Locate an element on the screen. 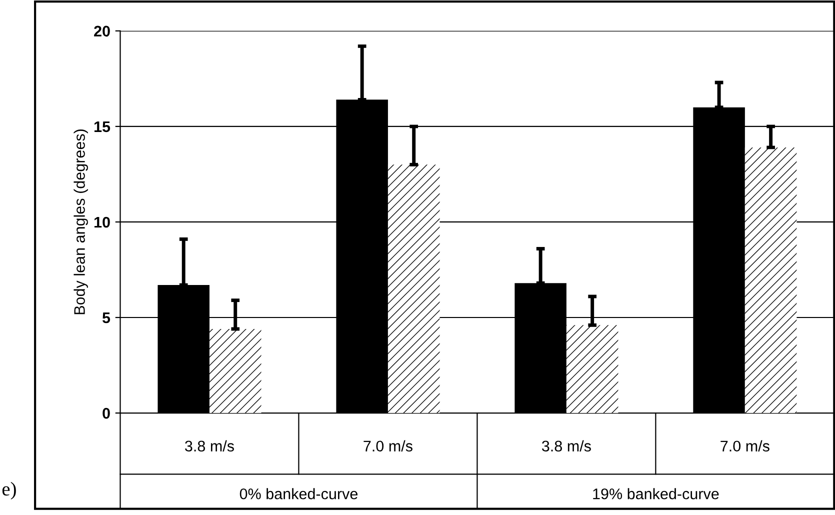 The image size is (835, 515). text: 19% banked-curve is located at coordinates (656, 494).